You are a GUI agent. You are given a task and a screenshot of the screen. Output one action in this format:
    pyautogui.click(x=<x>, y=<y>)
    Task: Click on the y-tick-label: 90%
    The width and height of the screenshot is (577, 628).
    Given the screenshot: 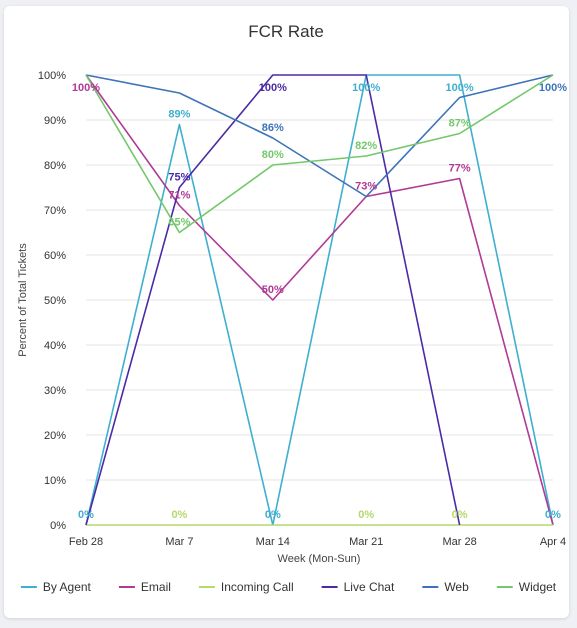 What is the action you would take?
    pyautogui.click(x=55, y=121)
    